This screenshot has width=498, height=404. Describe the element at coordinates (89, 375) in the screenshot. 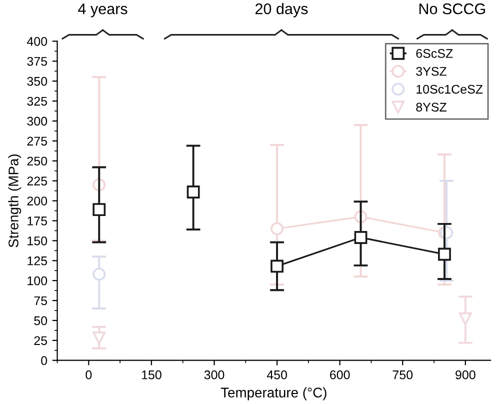

I see `x-tick-label: 0` at that location.